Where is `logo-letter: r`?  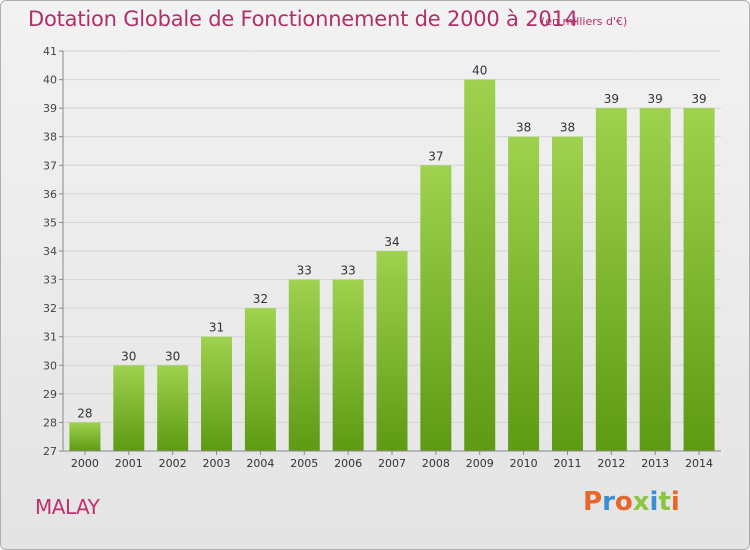
logo-letter: r is located at coordinates (608, 502).